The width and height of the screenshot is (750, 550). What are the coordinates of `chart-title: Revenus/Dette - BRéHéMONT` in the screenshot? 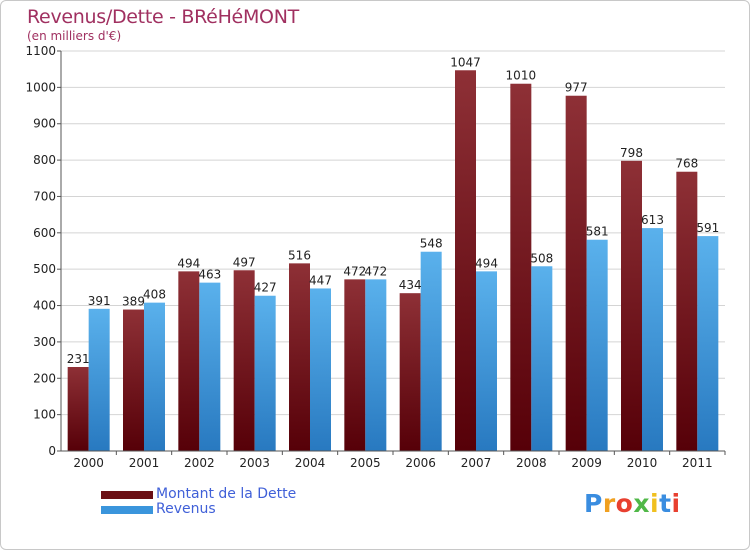 It's located at (163, 17).